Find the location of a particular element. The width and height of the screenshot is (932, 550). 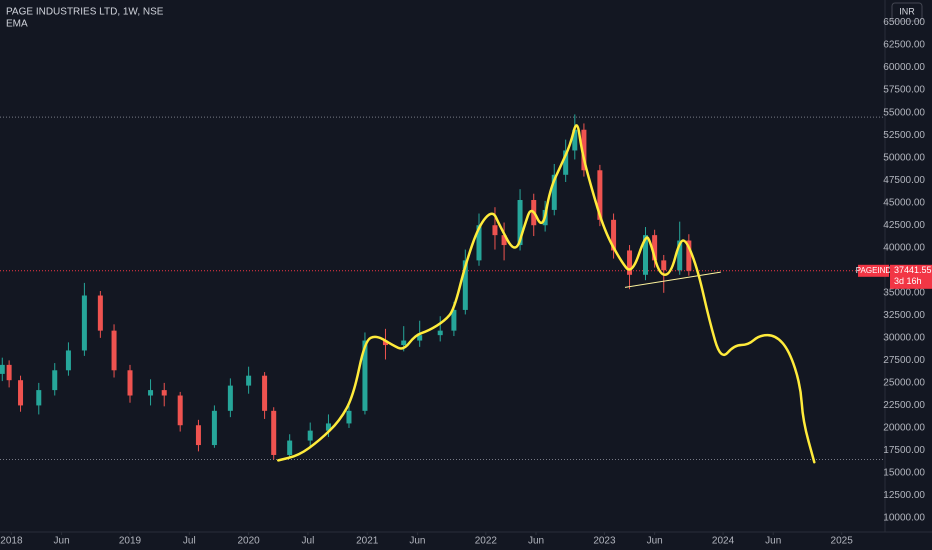

symbol-tag is located at coordinates (873, 270).